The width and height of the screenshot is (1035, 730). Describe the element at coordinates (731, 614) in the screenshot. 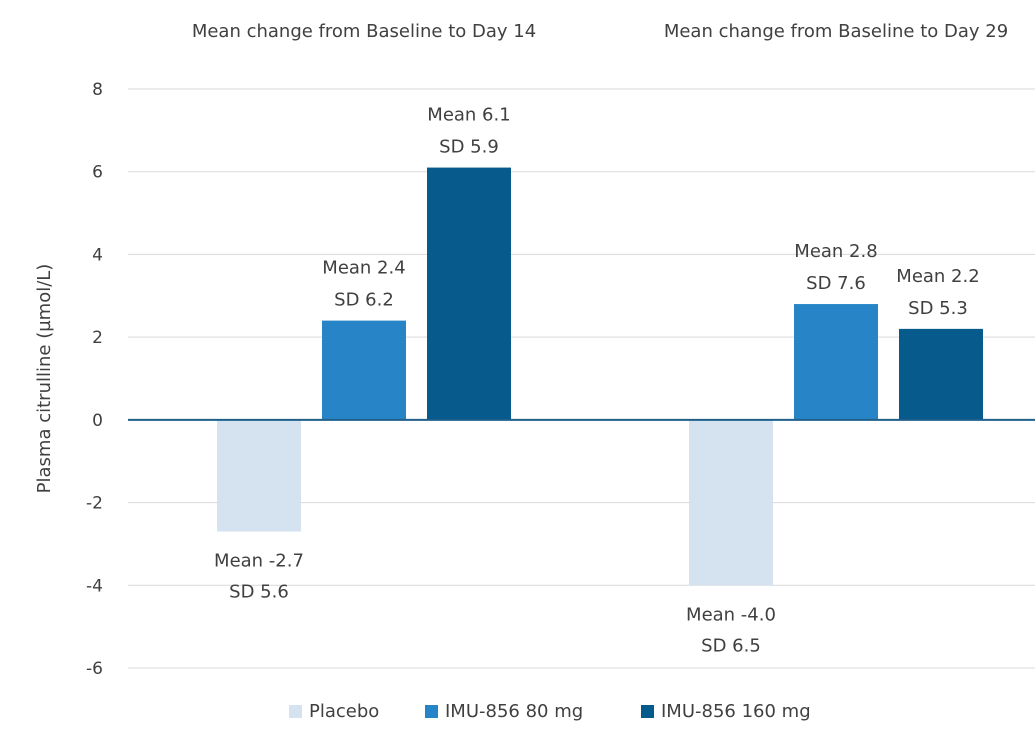

I see `data-label: Mean -4.0` at that location.